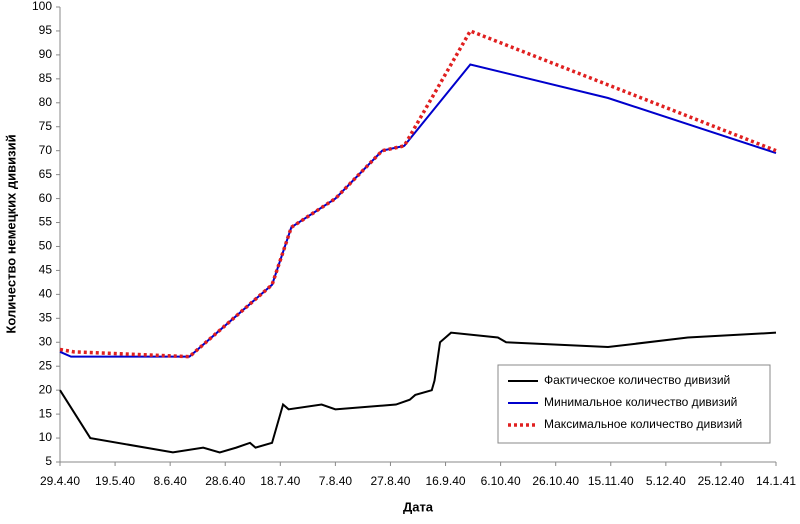 The height and width of the screenshot is (524, 800). Describe the element at coordinates (46, 54) in the screenshot. I see `y-tick-label: 90` at that location.